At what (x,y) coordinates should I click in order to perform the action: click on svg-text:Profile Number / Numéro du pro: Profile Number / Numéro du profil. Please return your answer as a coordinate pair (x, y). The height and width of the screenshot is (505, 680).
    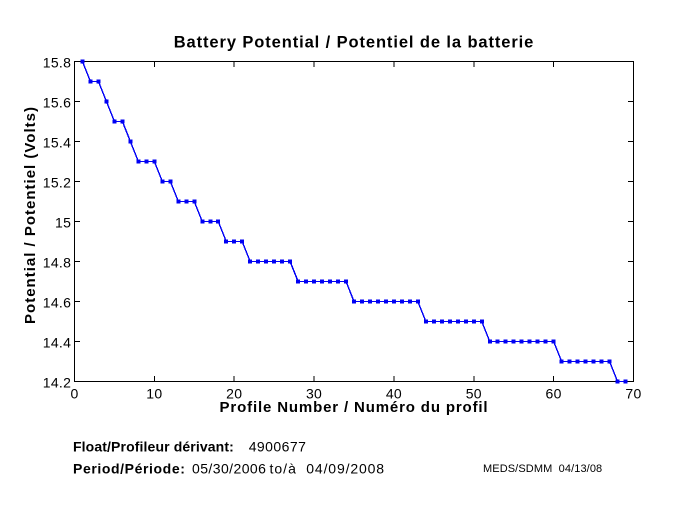
    Looking at the image, I should click on (354, 407).